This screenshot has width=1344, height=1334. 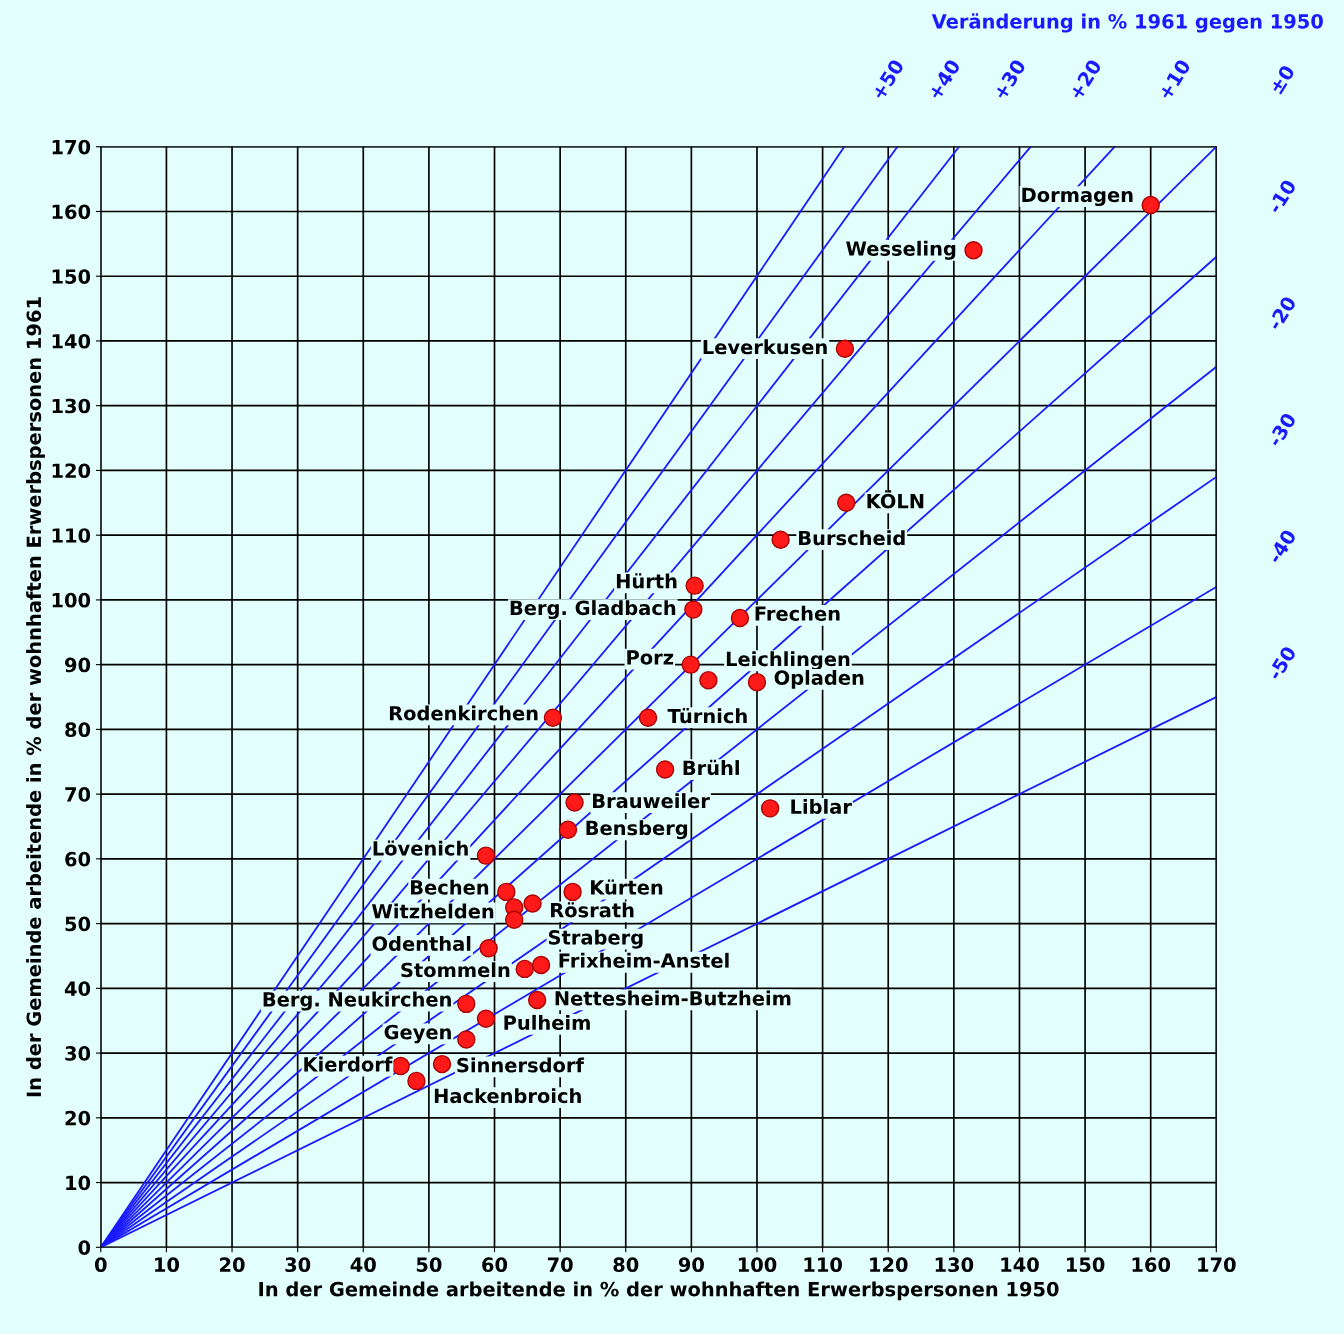 I want to click on annotation: Frixheim-Anstel, so click(x=644, y=960).